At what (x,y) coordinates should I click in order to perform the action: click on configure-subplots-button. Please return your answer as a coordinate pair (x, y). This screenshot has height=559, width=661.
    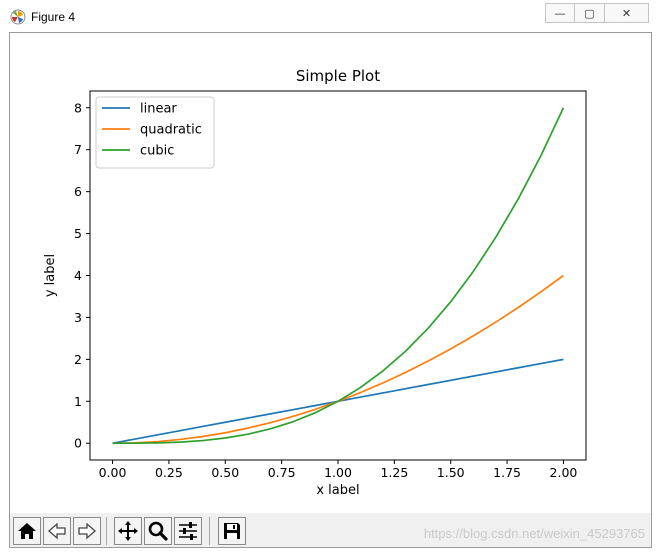
    Looking at the image, I should click on (188, 531).